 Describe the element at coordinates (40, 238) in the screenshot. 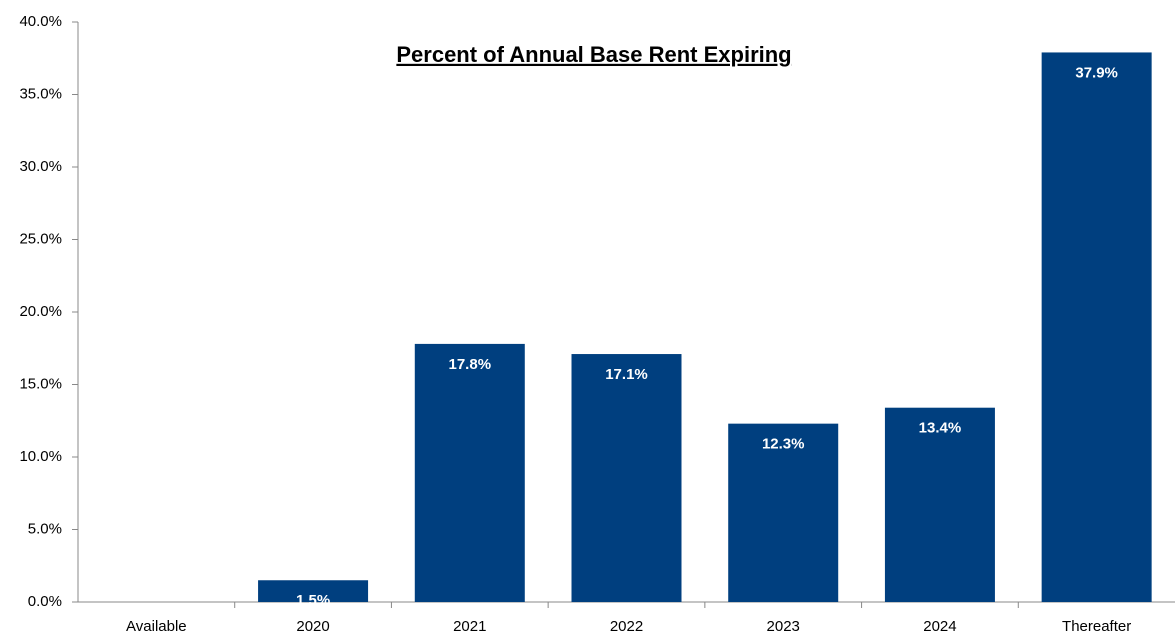

I see `y-tick-label: 25.0%` at that location.